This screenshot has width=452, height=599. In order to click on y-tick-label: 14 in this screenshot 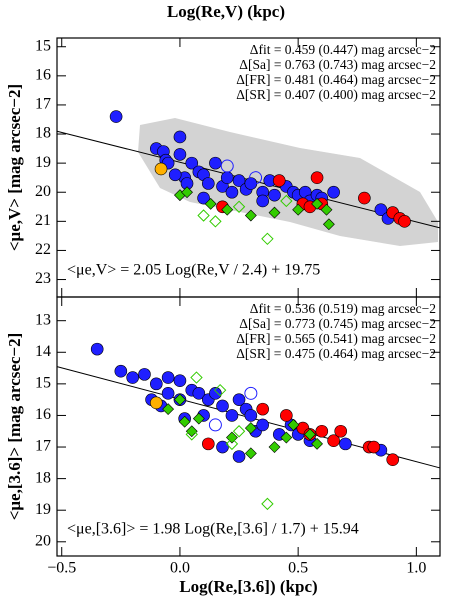, I will do `click(43, 351)`.